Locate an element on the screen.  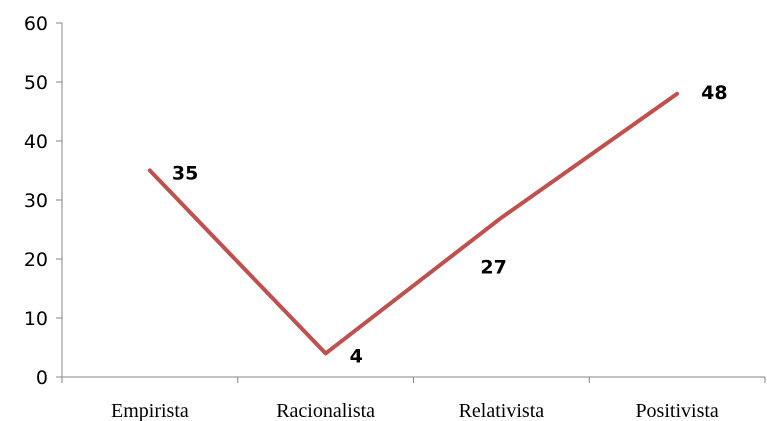
data-label: 35 is located at coordinates (185, 174).